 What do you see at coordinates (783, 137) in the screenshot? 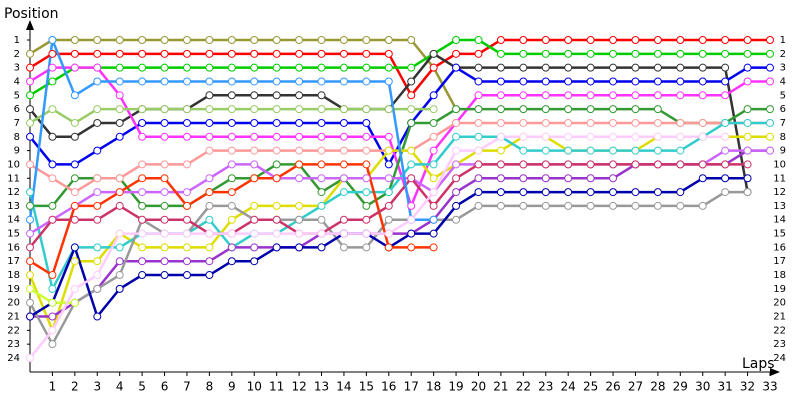
I see `y-tick-label-right: 8` at bounding box center [783, 137].